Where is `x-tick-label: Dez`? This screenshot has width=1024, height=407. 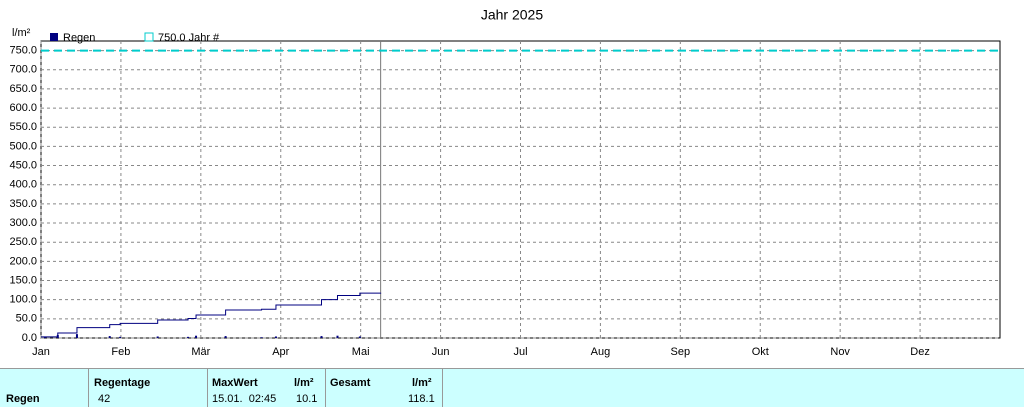 x-tick-label: Dez is located at coordinates (920, 352).